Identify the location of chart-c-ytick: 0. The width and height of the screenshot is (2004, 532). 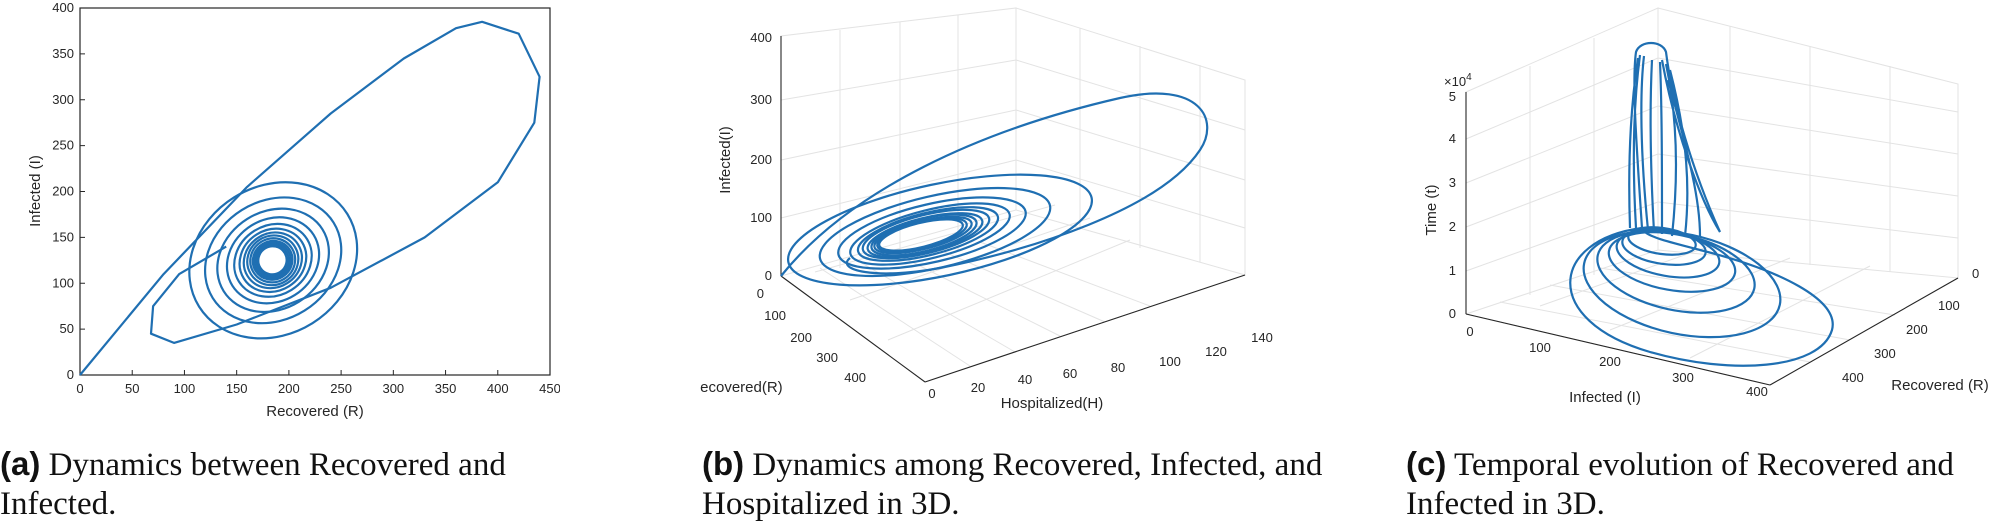
(1975, 273).